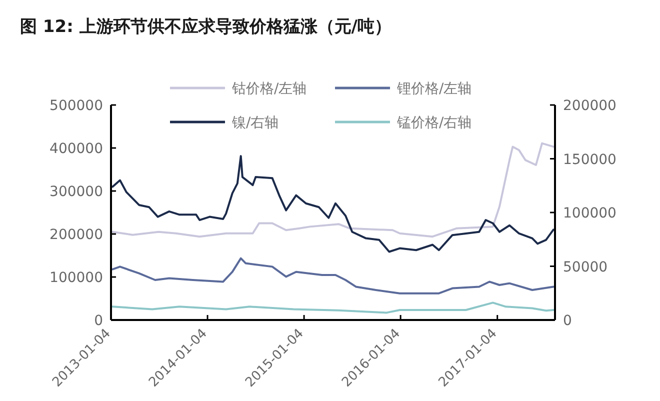  I want to click on chart-title: 图 12: 上游环节供不应求导致价格猛涨（元/吨）, so click(206, 27).